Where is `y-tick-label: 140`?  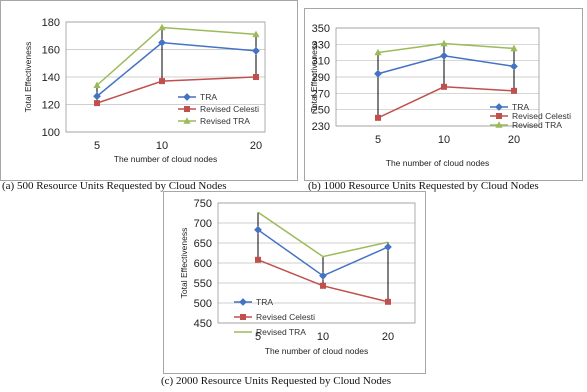 y-tick-label: 140 is located at coordinates (51, 78).